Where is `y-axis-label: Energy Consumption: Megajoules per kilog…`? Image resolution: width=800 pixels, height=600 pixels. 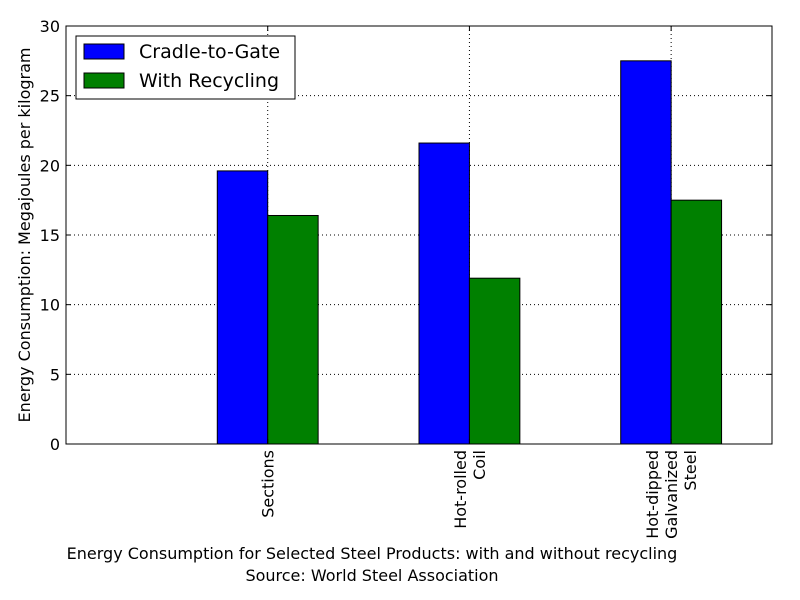
y-axis-label: Energy Consumption: Megajoules per kilog… is located at coordinates (24, 235).